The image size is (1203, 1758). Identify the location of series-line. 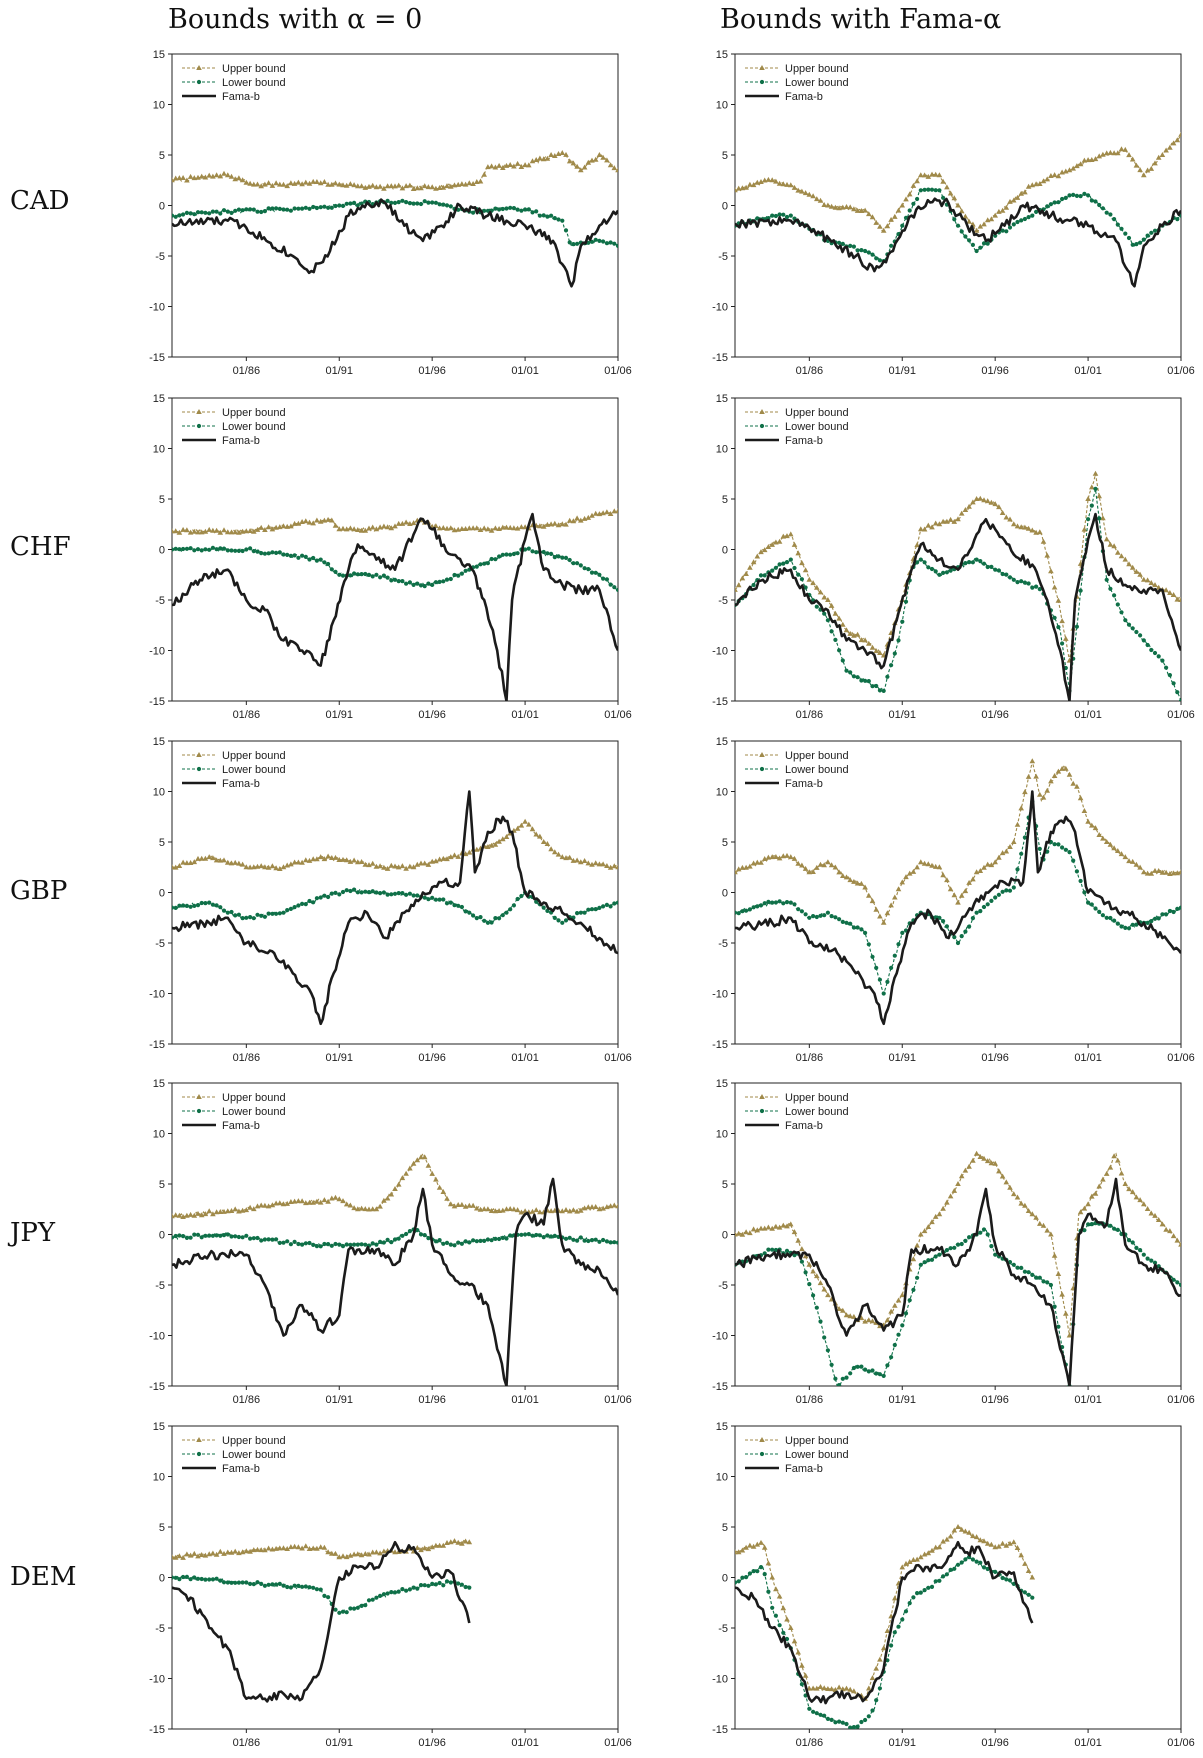
(884, 1613).